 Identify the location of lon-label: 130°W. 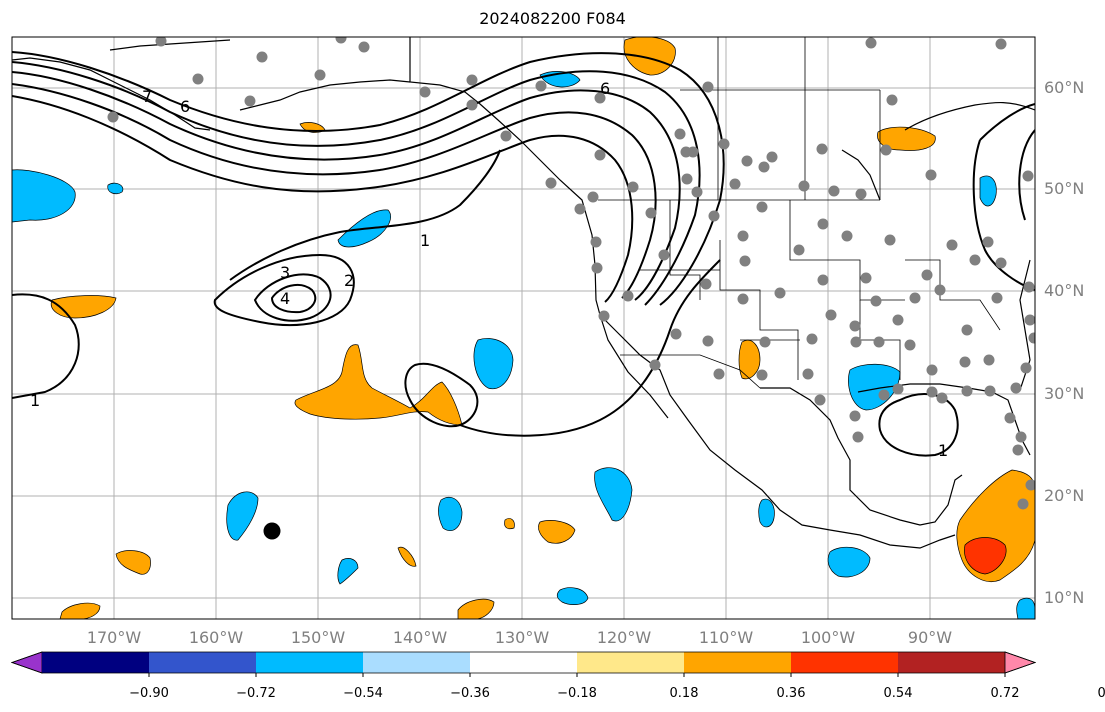
(522, 637).